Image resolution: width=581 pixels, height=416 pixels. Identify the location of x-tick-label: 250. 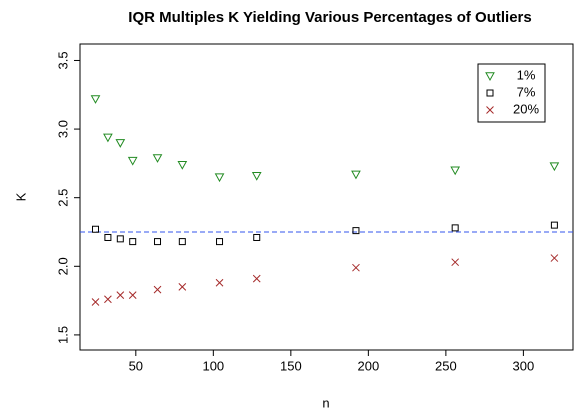
(446, 365).